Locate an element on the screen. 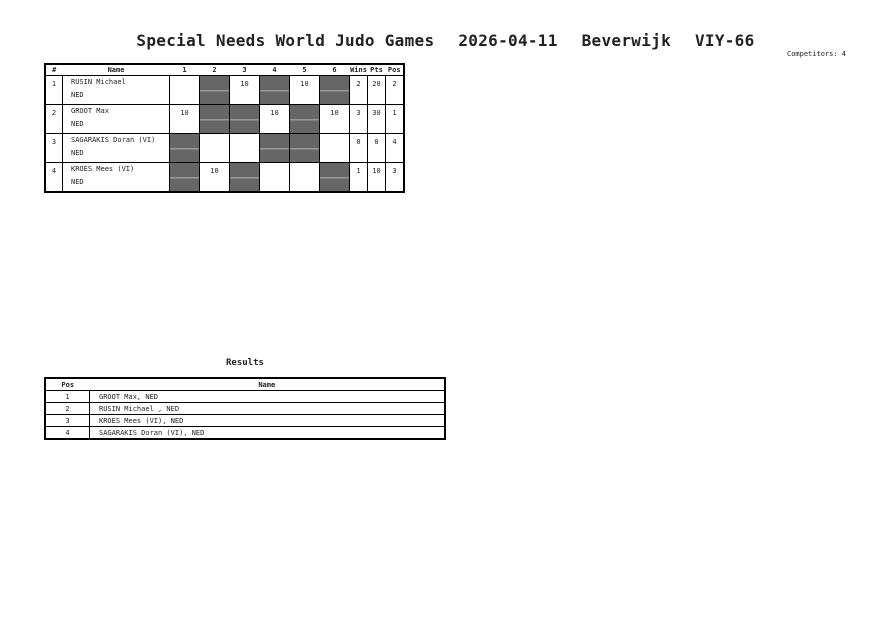  result-row: 4 SAGARAKIS Doran (VI), NED is located at coordinates (245, 433).